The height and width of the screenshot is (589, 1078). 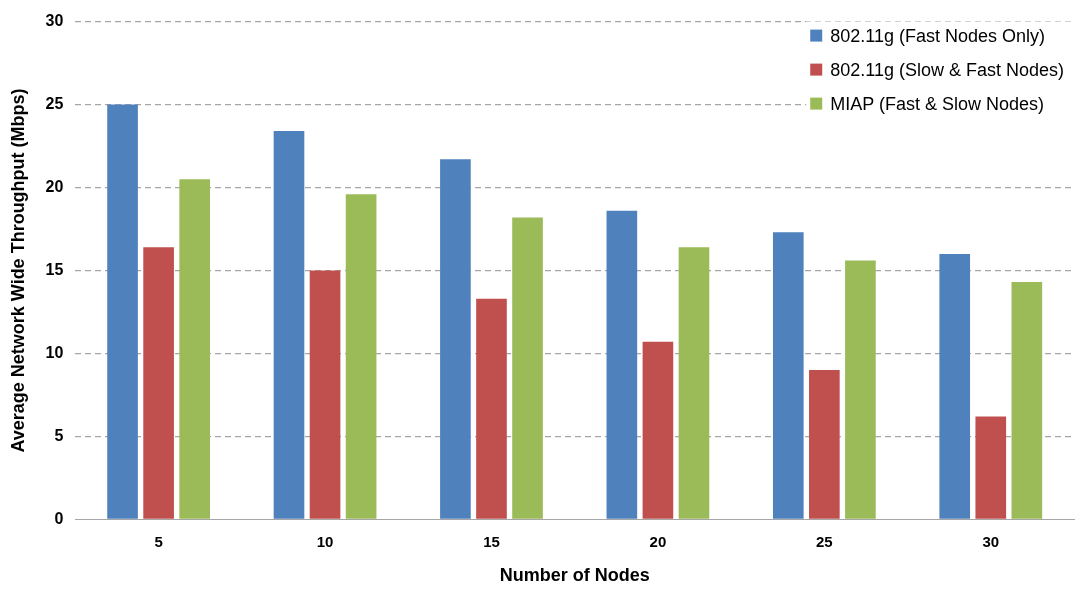 I want to click on x-tick-label: 25, so click(x=824, y=541).